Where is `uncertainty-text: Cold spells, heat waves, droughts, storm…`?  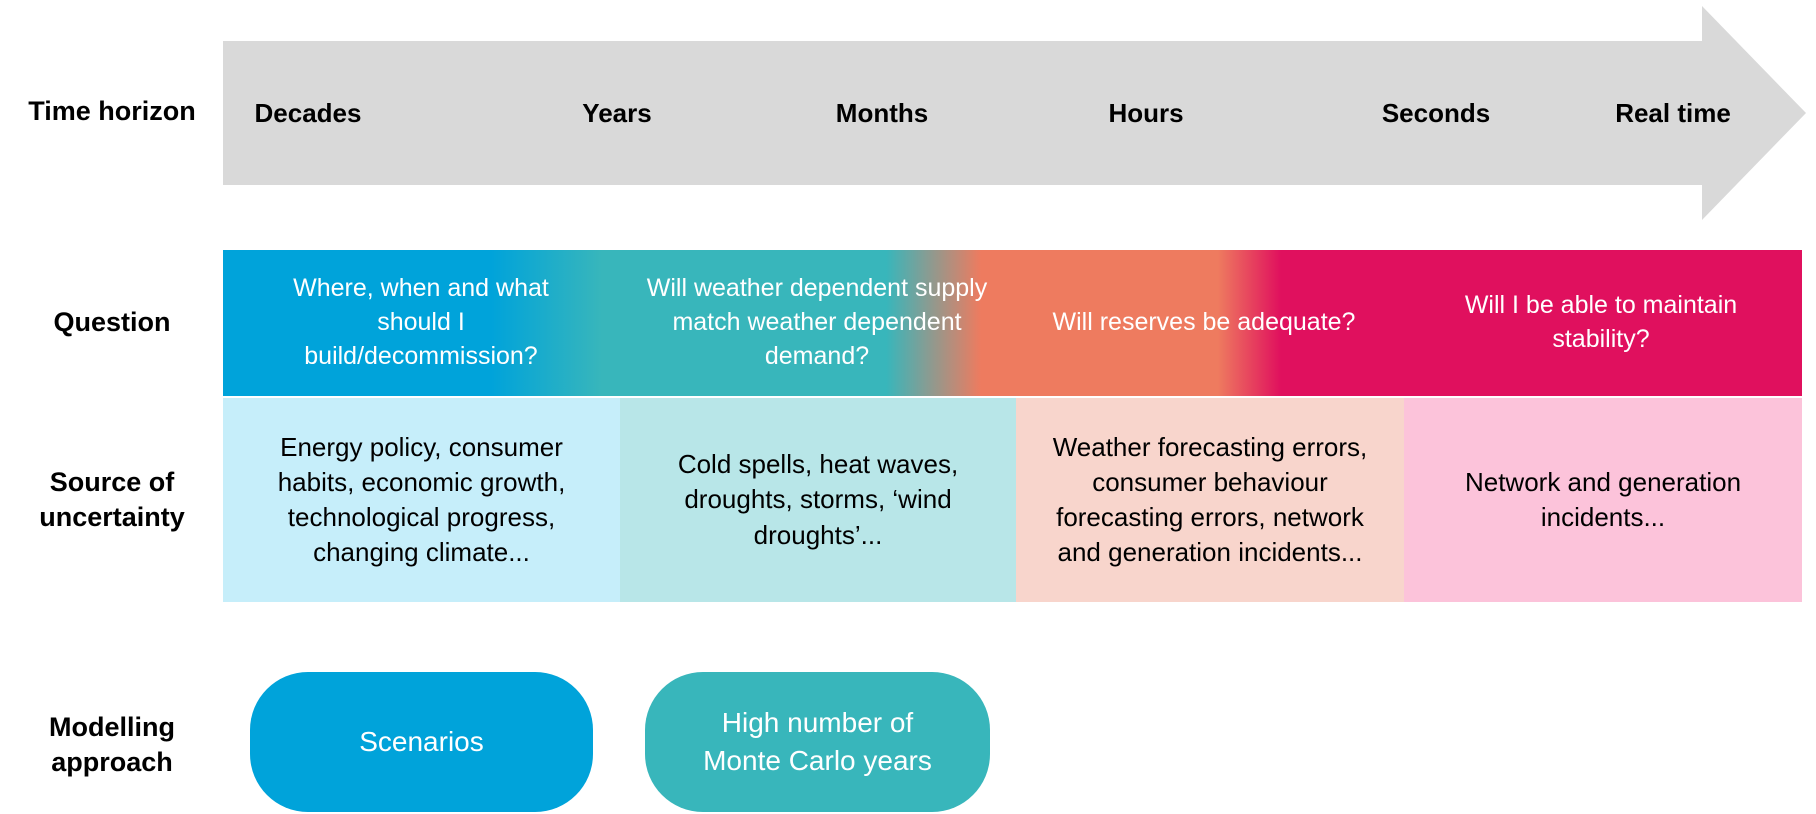 uncertainty-text: Cold spells, heat waves, droughts, storm… is located at coordinates (818, 499).